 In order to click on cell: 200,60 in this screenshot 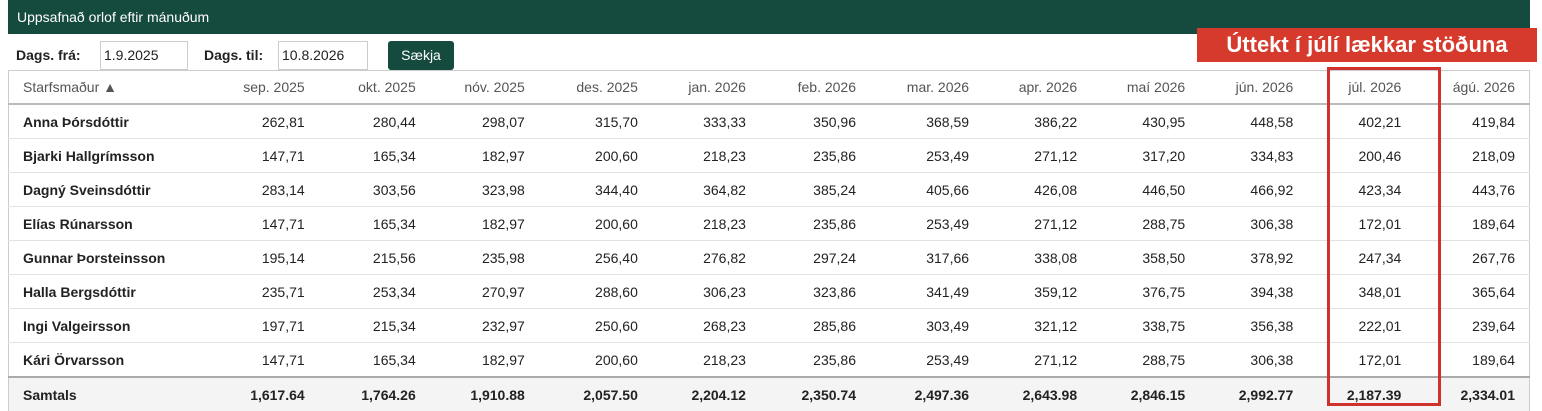, I will do `click(595, 360)`.